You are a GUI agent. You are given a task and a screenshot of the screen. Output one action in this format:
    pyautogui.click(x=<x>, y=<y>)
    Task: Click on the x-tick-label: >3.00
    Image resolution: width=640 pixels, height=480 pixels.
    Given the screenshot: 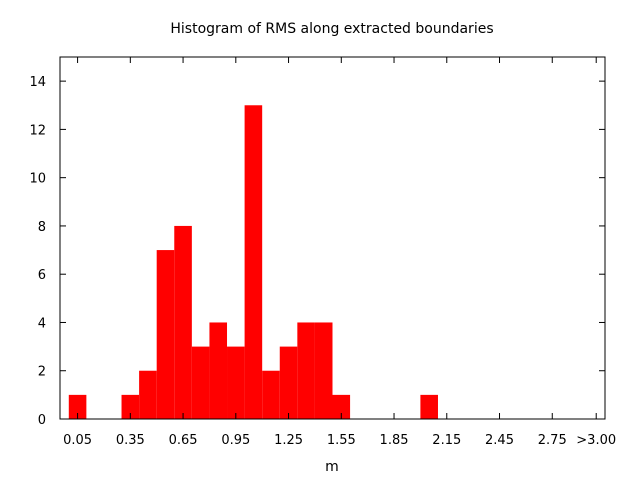 What is the action you would take?
    pyautogui.click(x=596, y=440)
    